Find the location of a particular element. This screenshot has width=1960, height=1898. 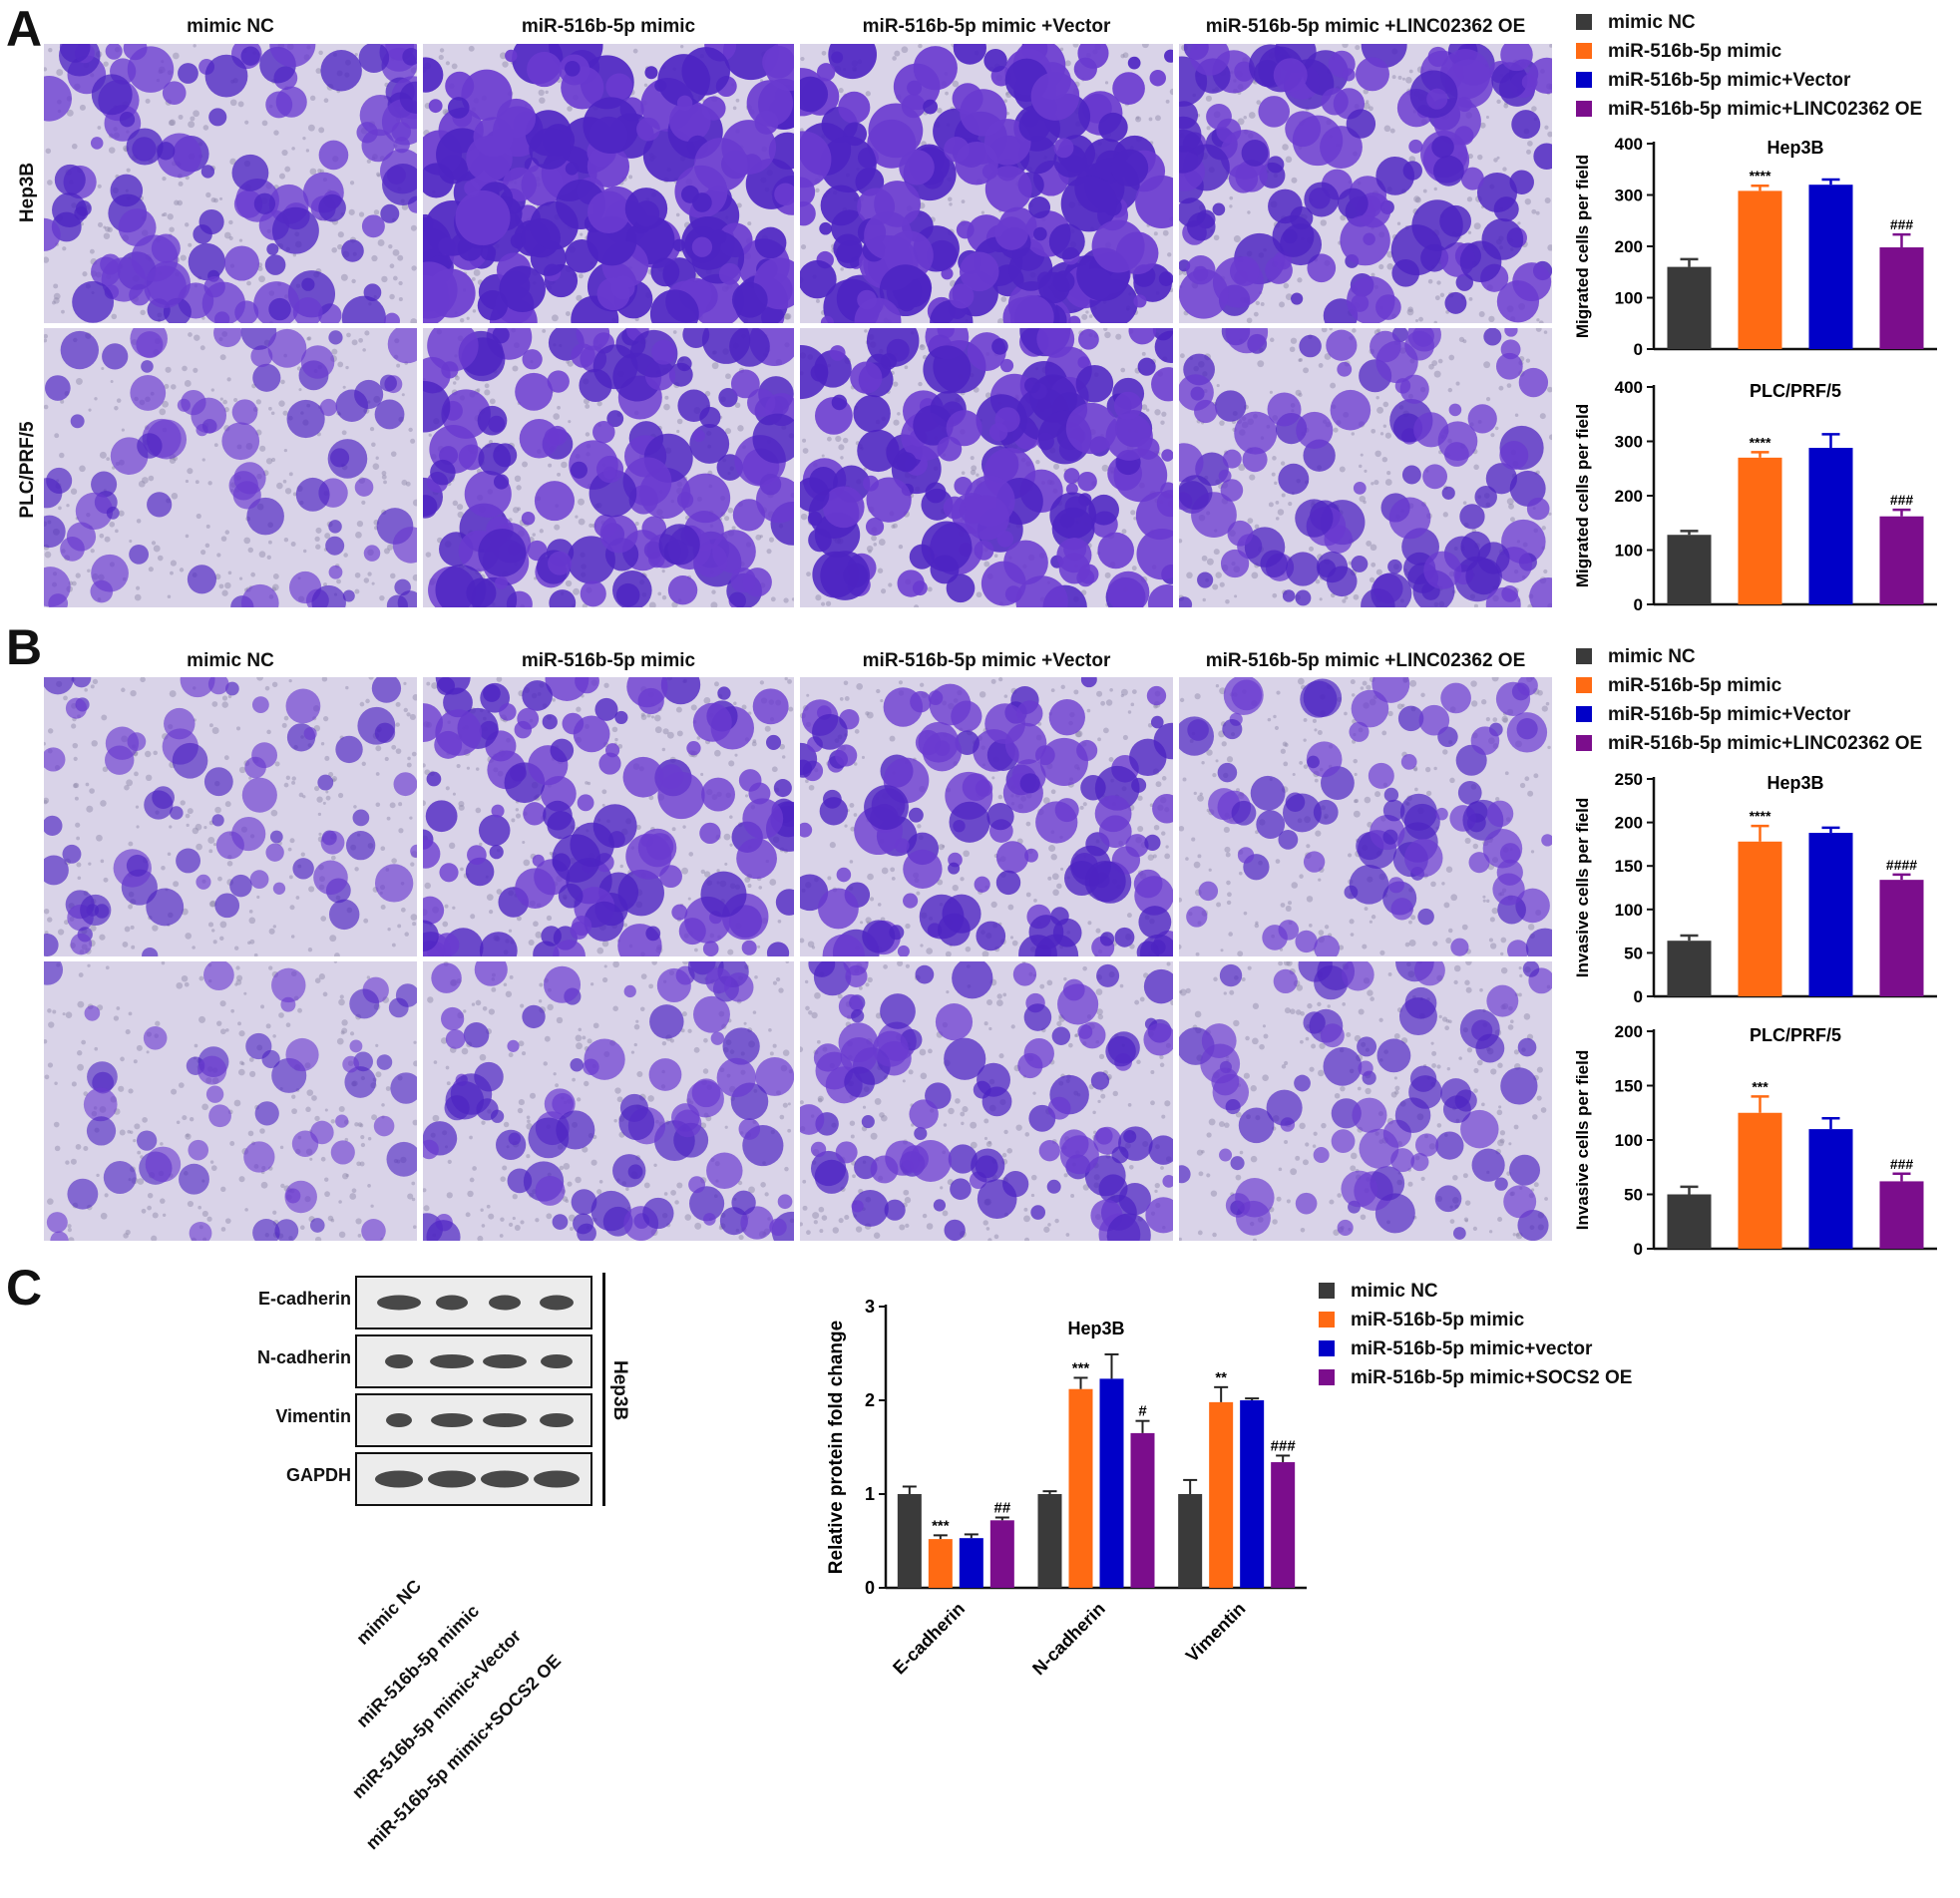

significance-label: ** is located at coordinates (1221, 1378).